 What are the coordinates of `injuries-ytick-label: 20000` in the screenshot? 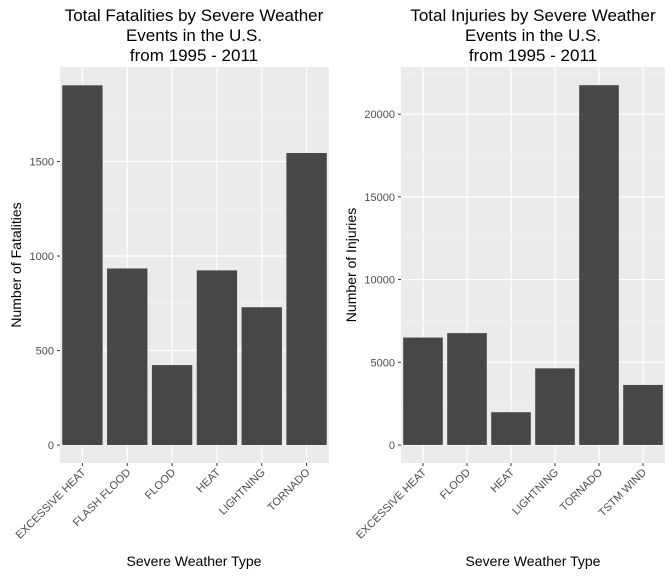 It's located at (379, 115).